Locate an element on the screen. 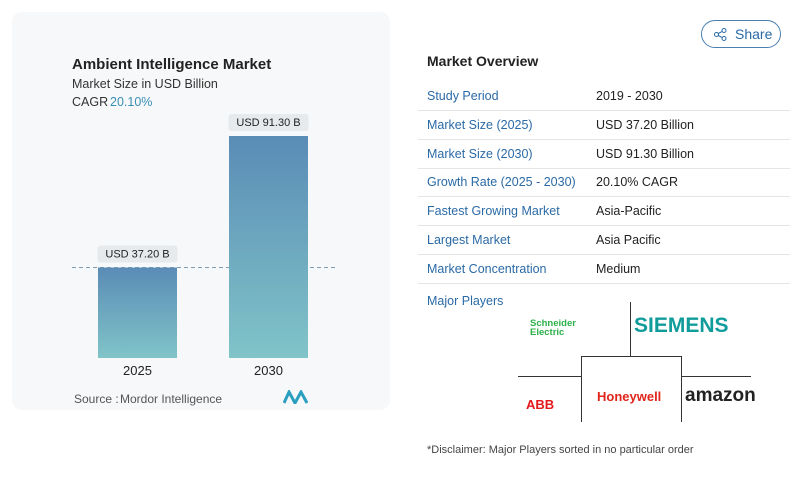 The image size is (800, 482). cagr-value: 20.10% is located at coordinates (131, 102).